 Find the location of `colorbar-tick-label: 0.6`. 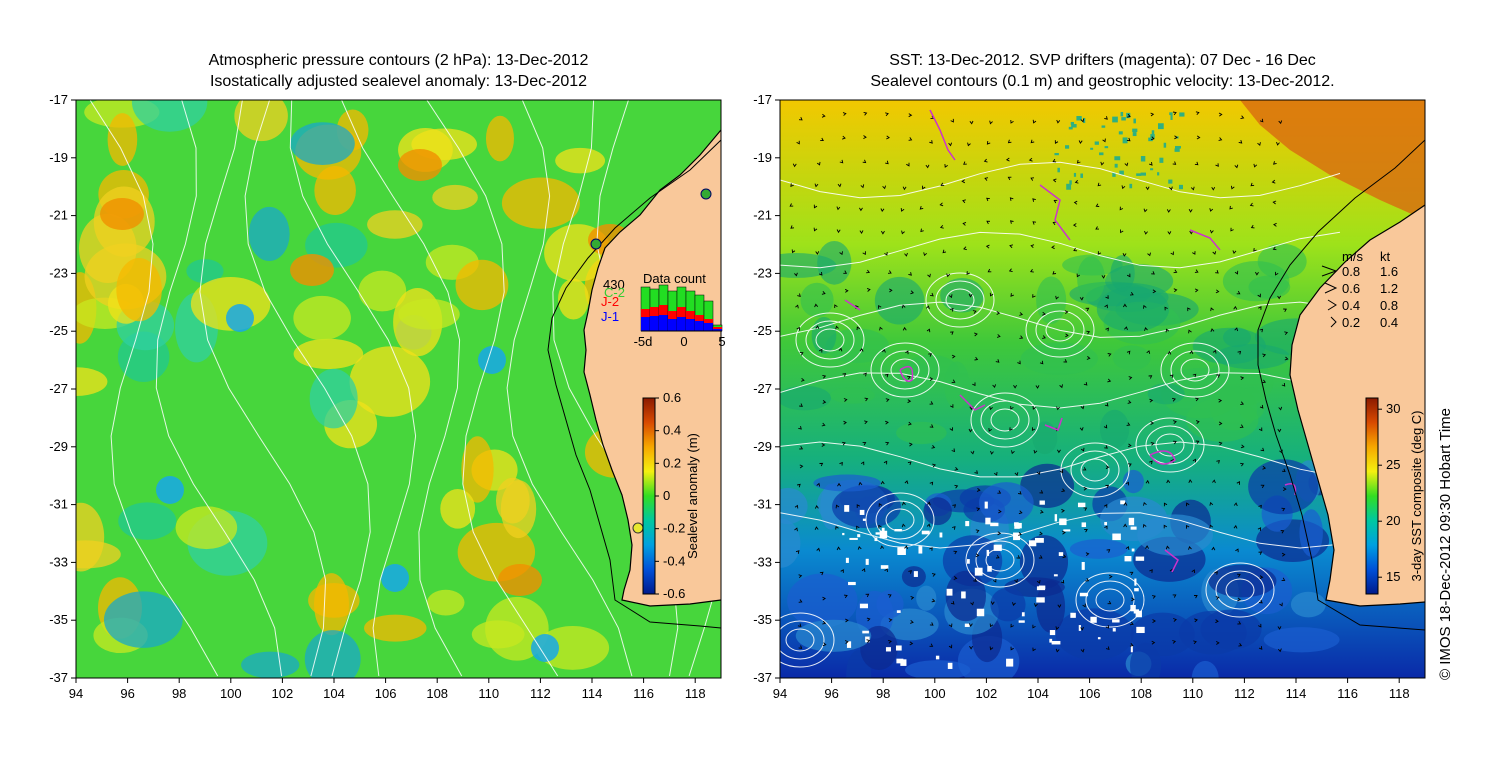

colorbar-tick-label: 0.6 is located at coordinates (672, 397).